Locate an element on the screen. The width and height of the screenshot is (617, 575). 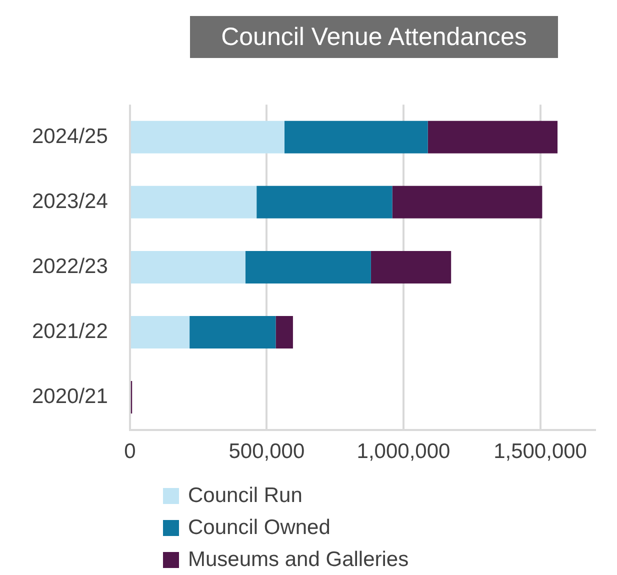
x-tick-label: 500,000 is located at coordinates (266, 452).